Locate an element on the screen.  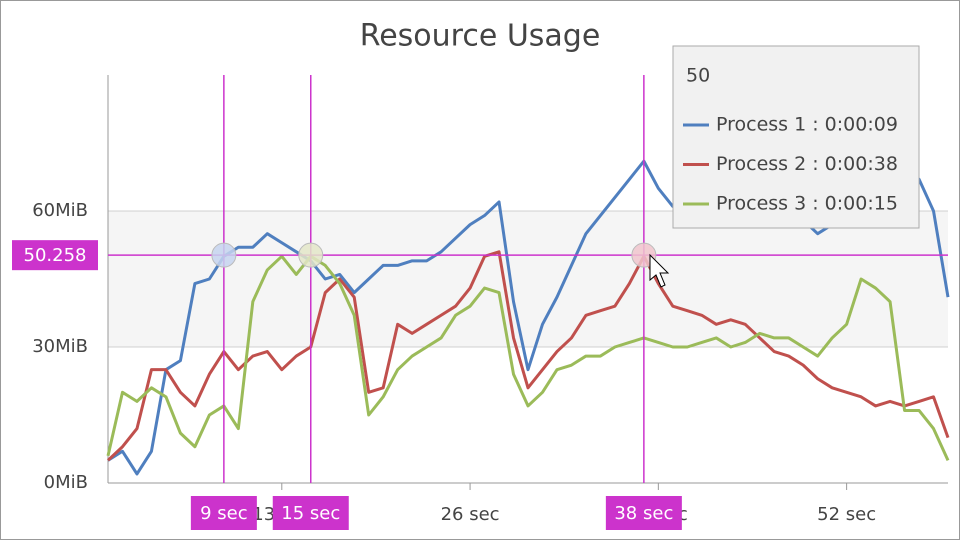
x-tick-label: 26 sec is located at coordinates (470, 514).